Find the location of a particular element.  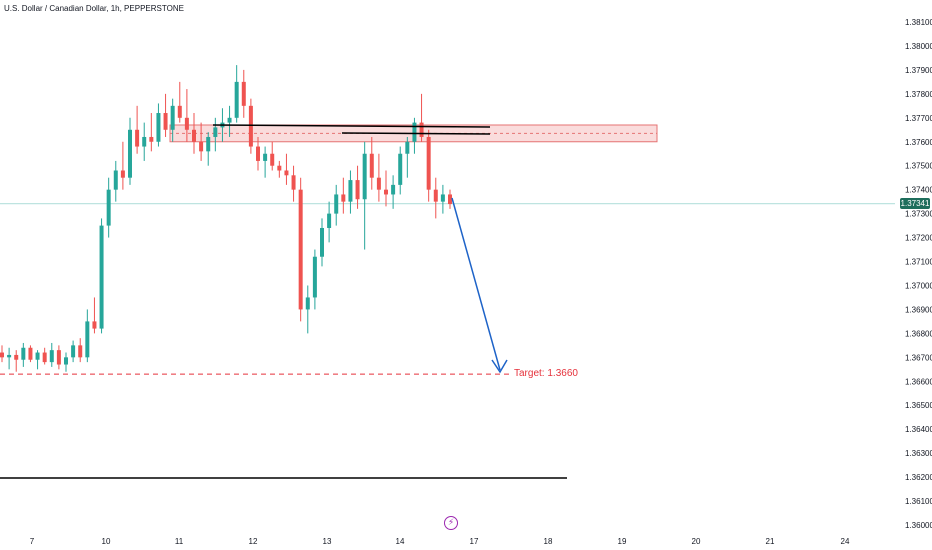

x-tick-label: 14 is located at coordinates (400, 541).